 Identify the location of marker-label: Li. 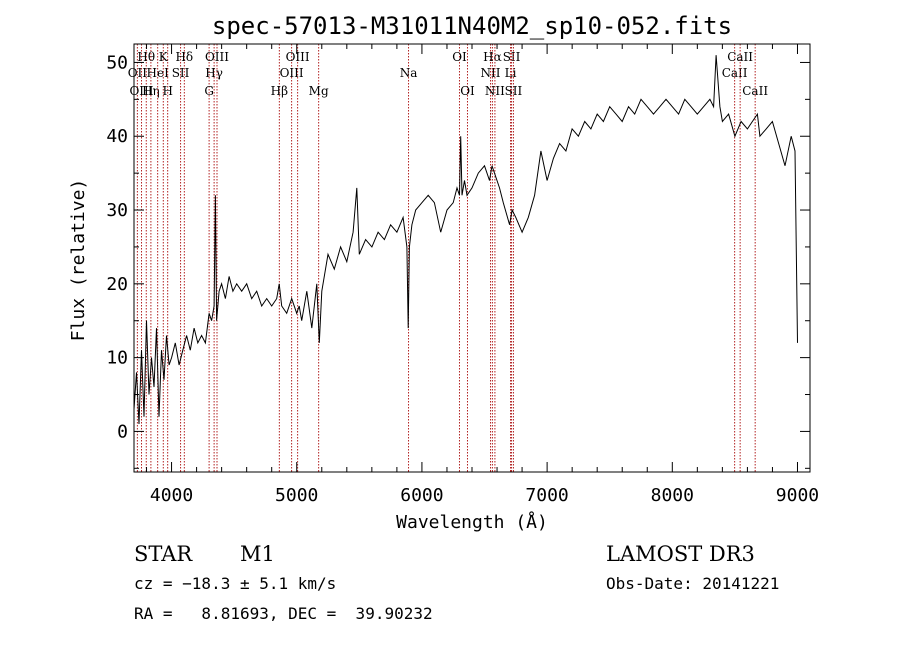
(511, 73).